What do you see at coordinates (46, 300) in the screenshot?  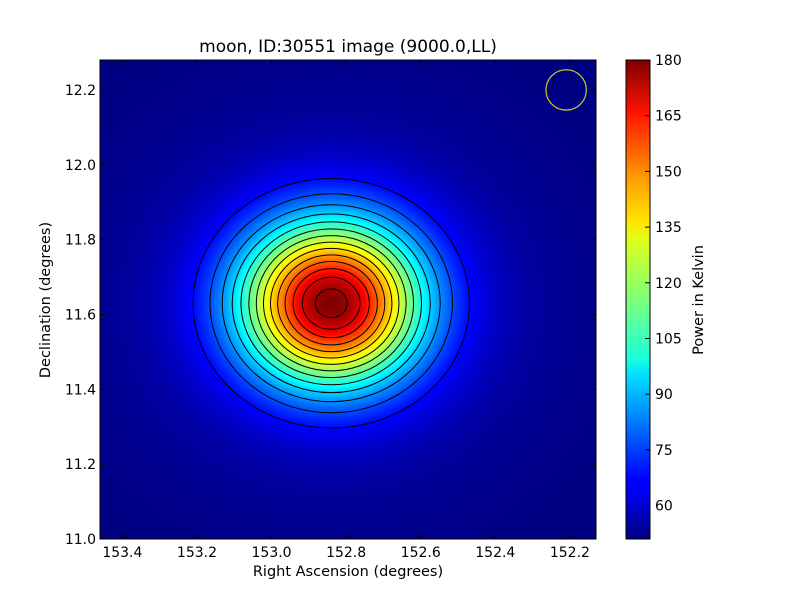 I see `y-axis-label: Declination (degrees)` at bounding box center [46, 300].